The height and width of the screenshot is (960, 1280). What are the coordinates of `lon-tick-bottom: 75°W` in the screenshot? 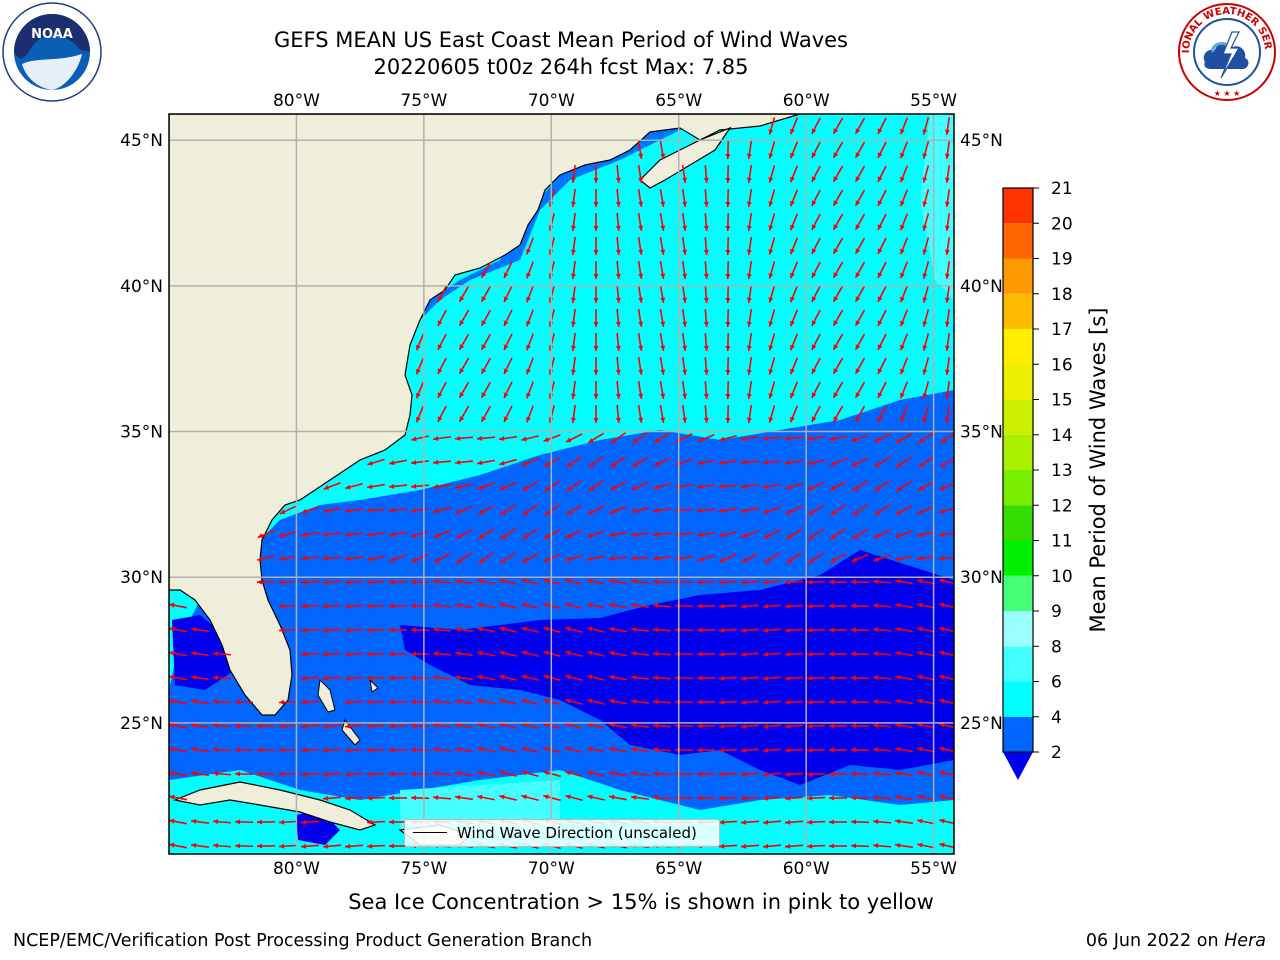 It's located at (423, 869).